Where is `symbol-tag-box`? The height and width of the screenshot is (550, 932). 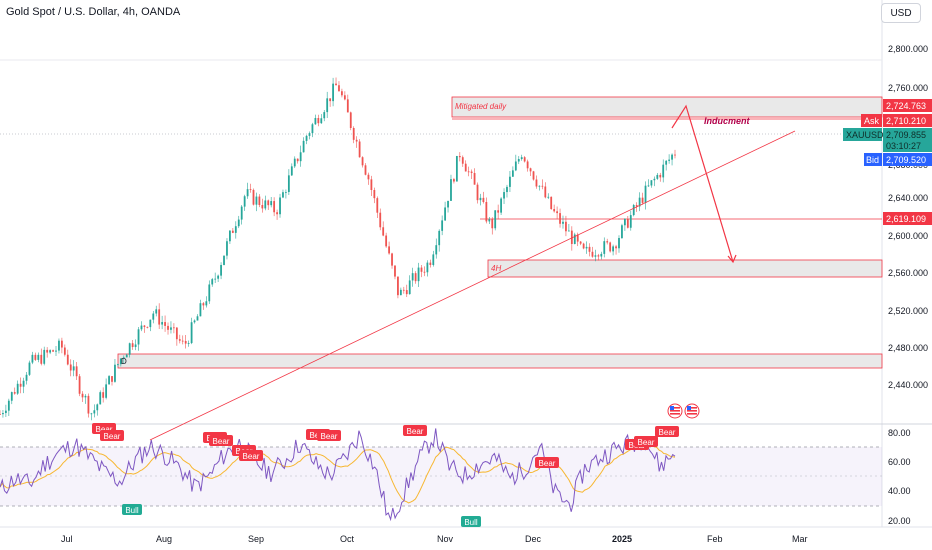 symbol-tag-box is located at coordinates (862, 134).